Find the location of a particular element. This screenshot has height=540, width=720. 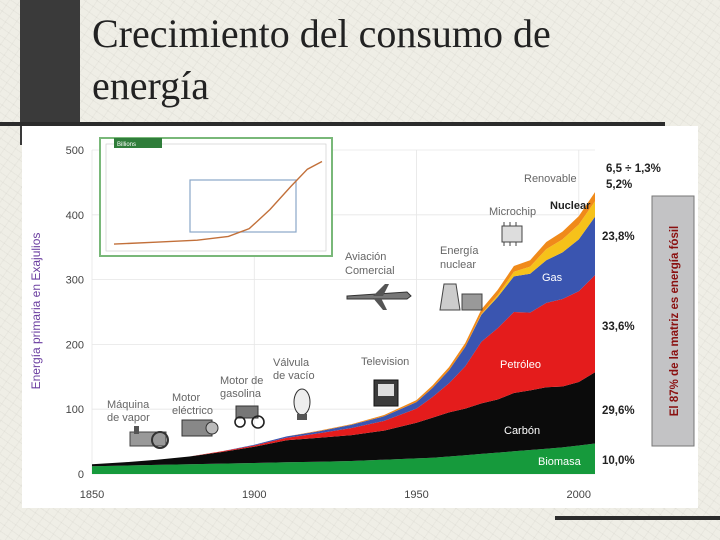

inset-chart: Billions is located at coordinates (216, 197).